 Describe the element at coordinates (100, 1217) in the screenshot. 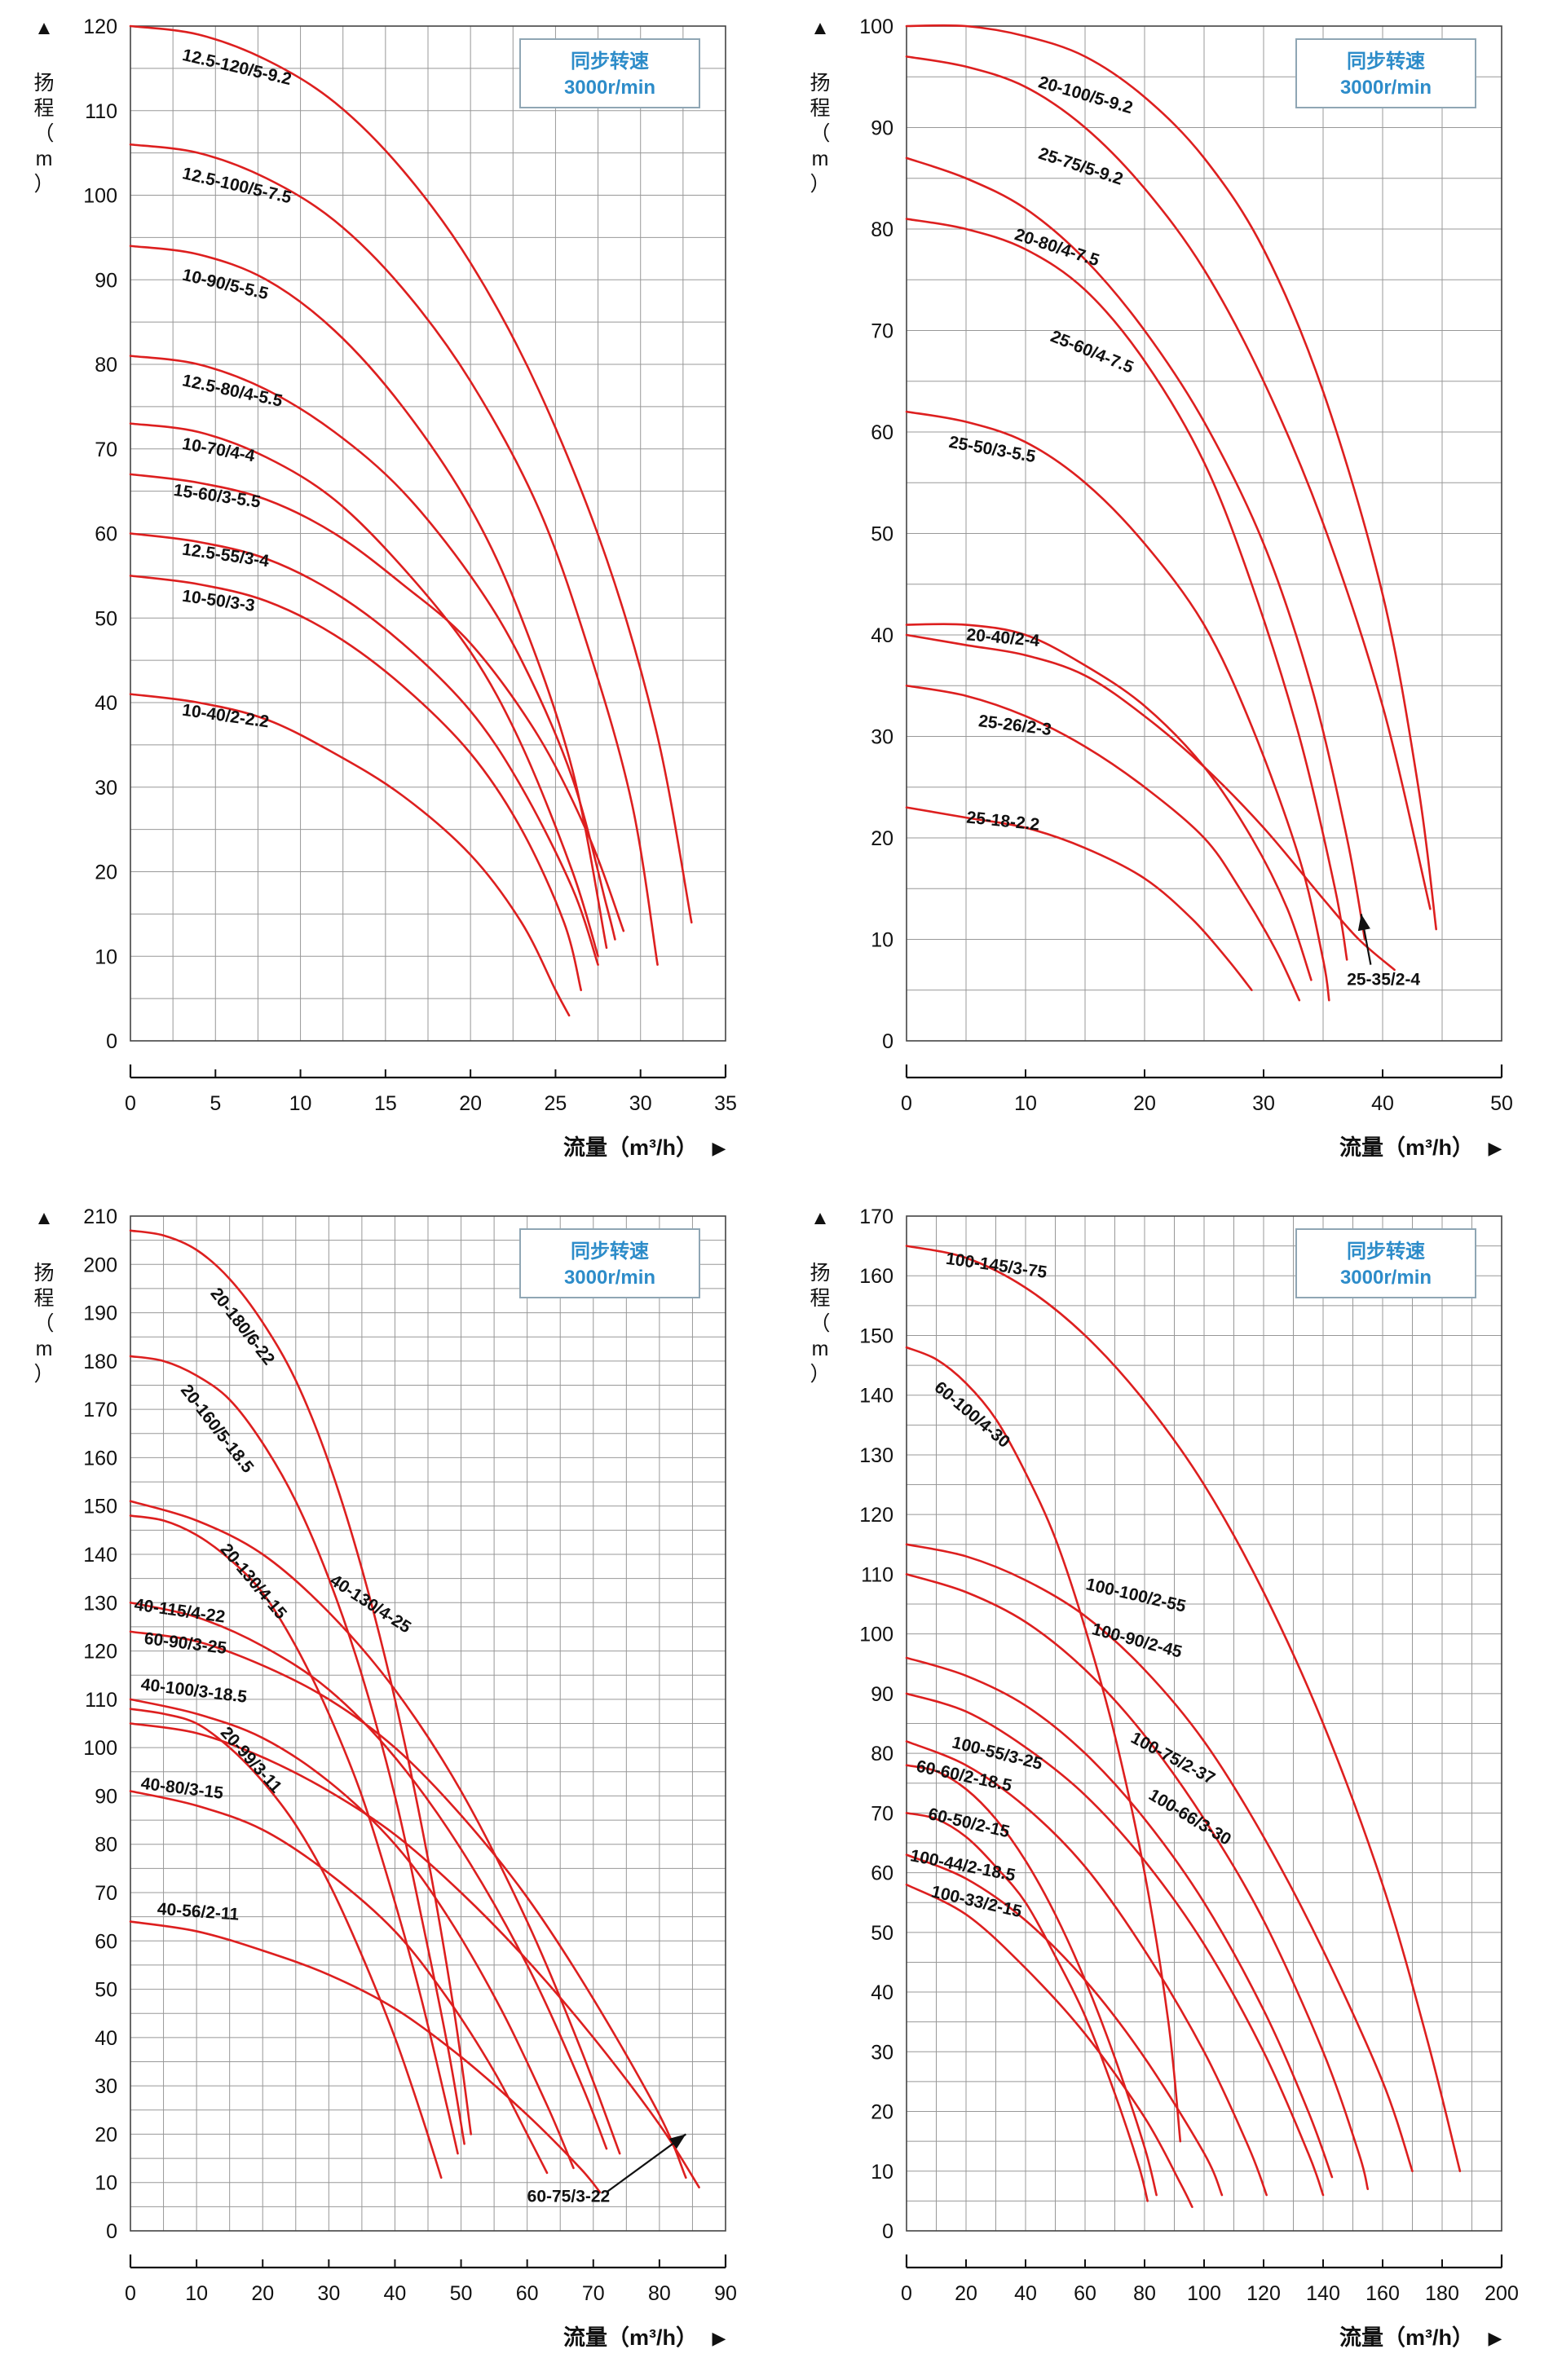

I see `y-tick-label: 210` at that location.